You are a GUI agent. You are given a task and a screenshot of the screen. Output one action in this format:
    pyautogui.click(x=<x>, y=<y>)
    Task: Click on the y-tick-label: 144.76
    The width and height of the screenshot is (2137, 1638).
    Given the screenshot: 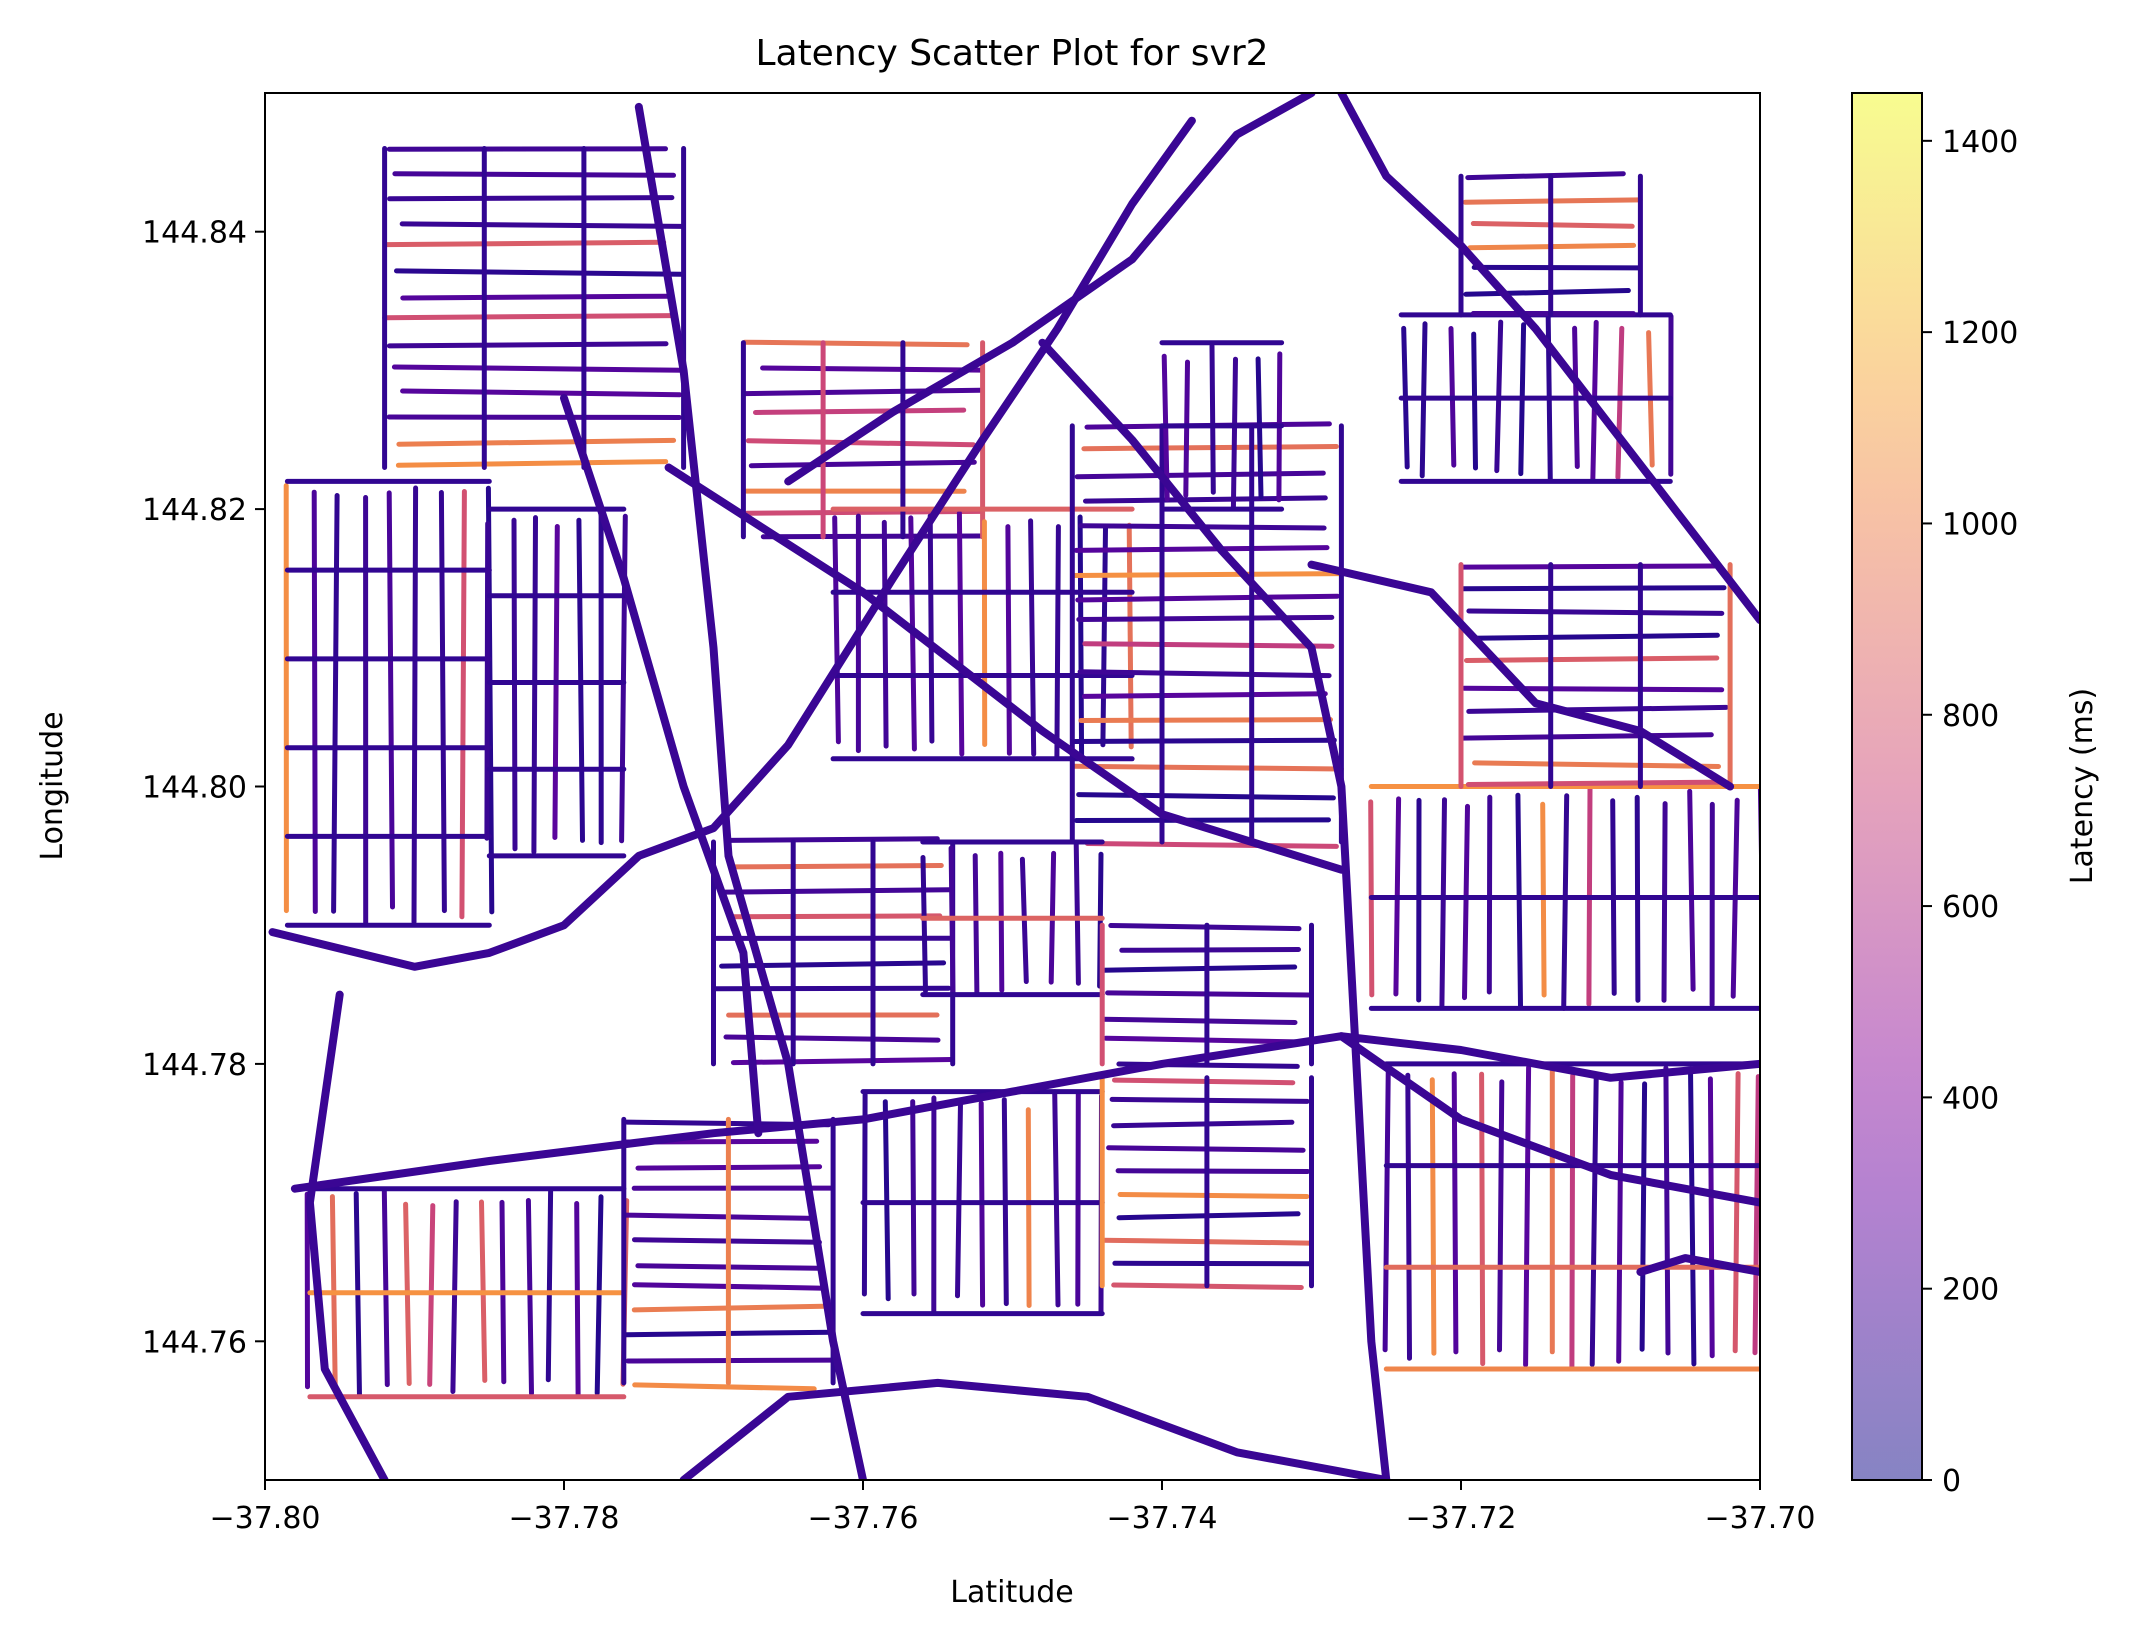 What is the action you would take?
    pyautogui.click(x=194, y=1342)
    